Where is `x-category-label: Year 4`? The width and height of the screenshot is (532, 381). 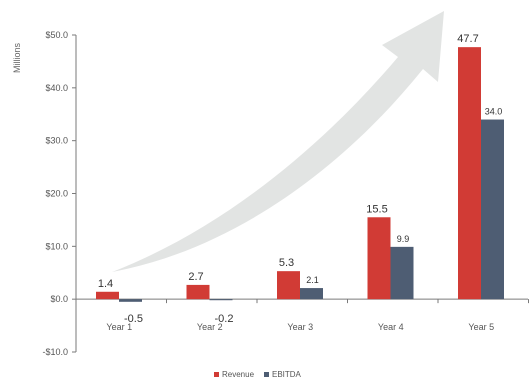
x-category-label: Year 4 is located at coordinates (391, 327).